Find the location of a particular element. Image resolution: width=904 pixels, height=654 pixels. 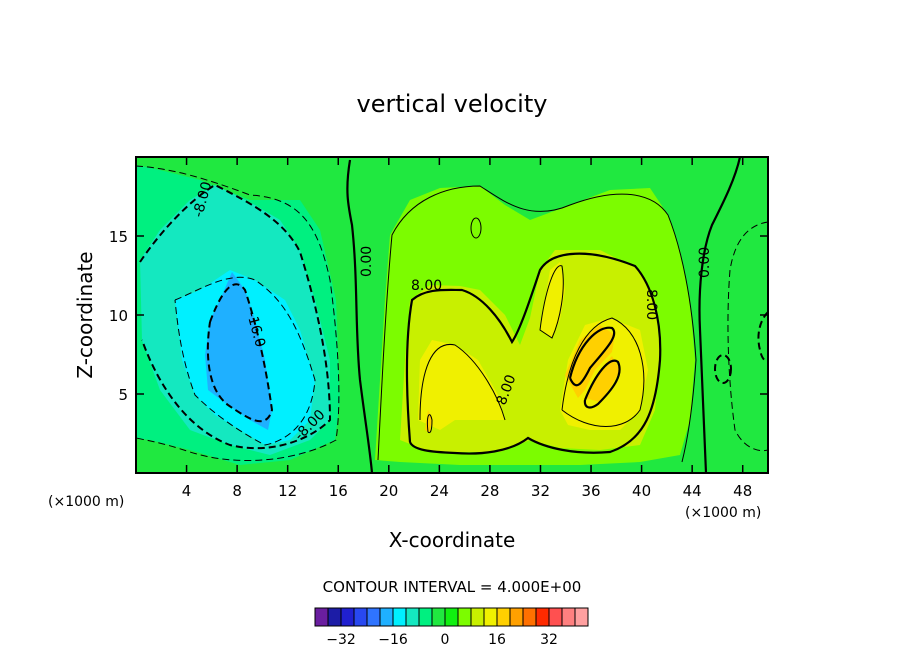

x-tick-label: 16 is located at coordinates (338, 491).